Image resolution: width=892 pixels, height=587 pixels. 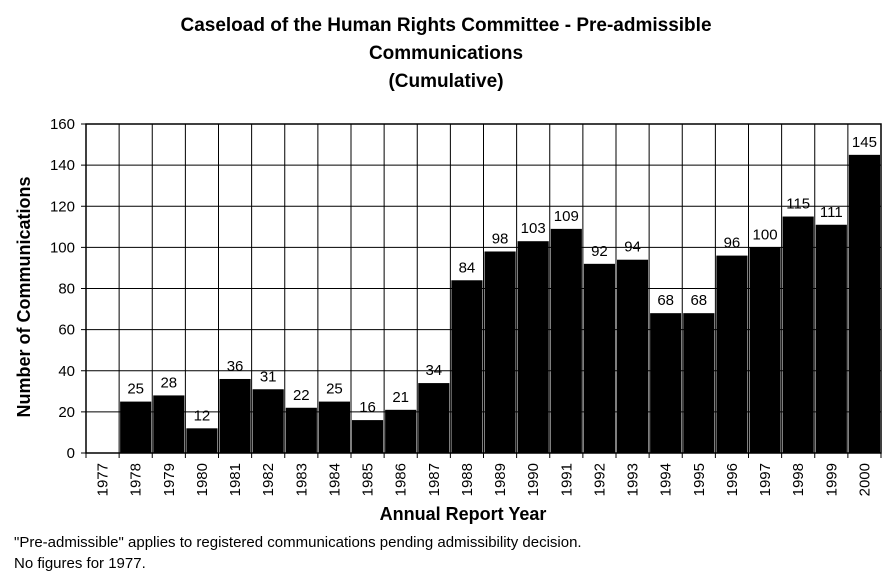 I want to click on data-label-1982: 31, so click(x=268, y=376).